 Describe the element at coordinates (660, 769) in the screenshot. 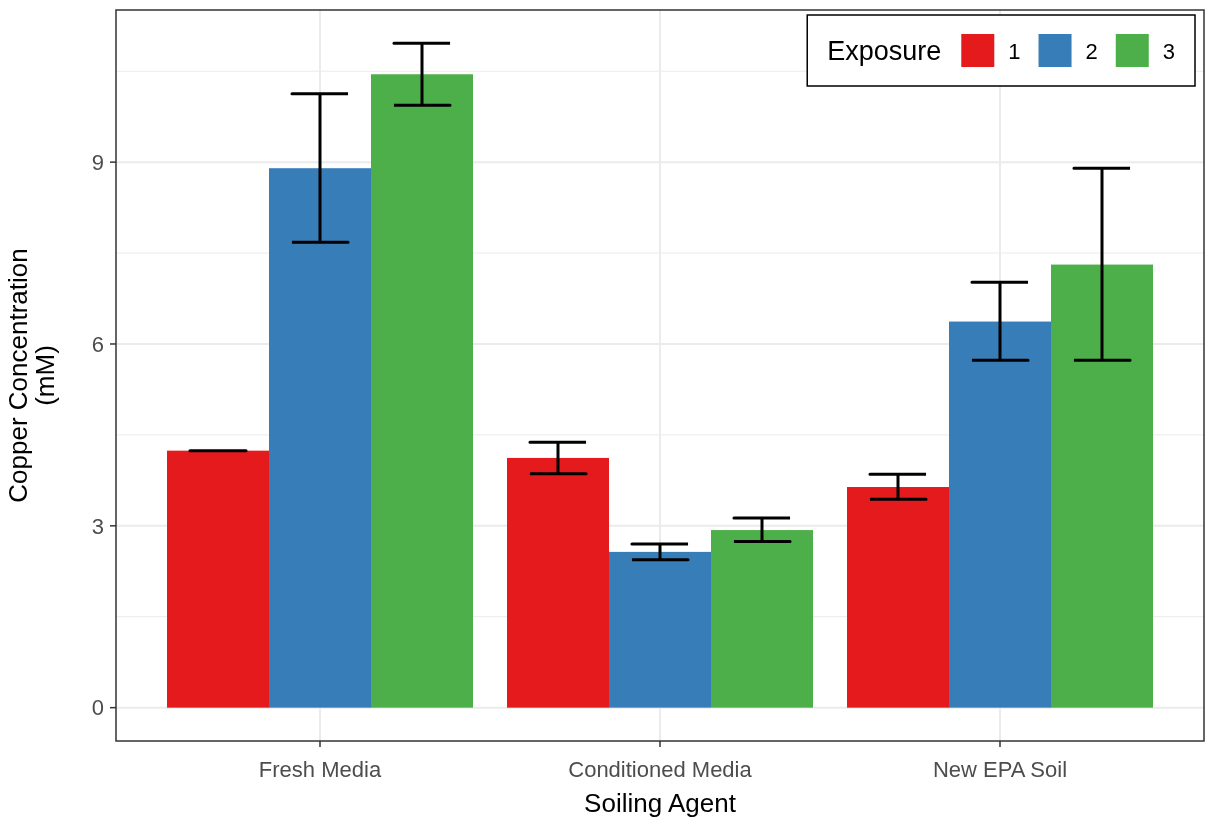

I see `x-tick-label: Conditioned Media` at that location.